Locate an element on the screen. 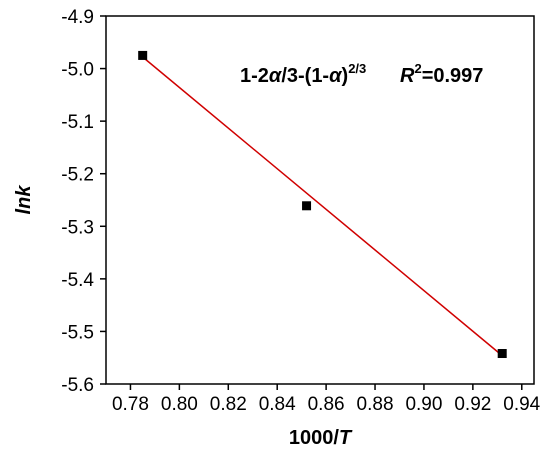  x-tick-label: 0.86 is located at coordinates (326, 404).